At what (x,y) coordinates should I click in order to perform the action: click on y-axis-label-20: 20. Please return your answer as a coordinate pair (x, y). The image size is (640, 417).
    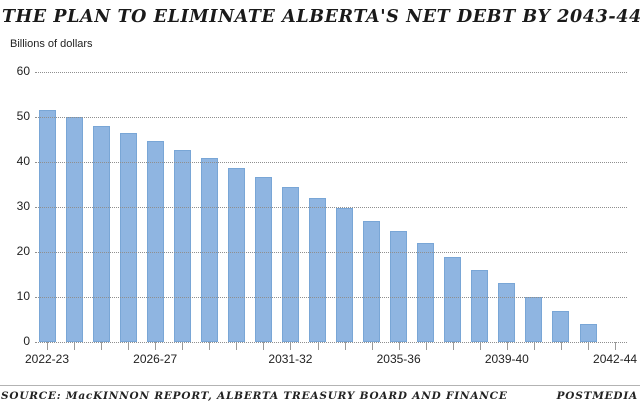
    Looking at the image, I should click on (23, 251).